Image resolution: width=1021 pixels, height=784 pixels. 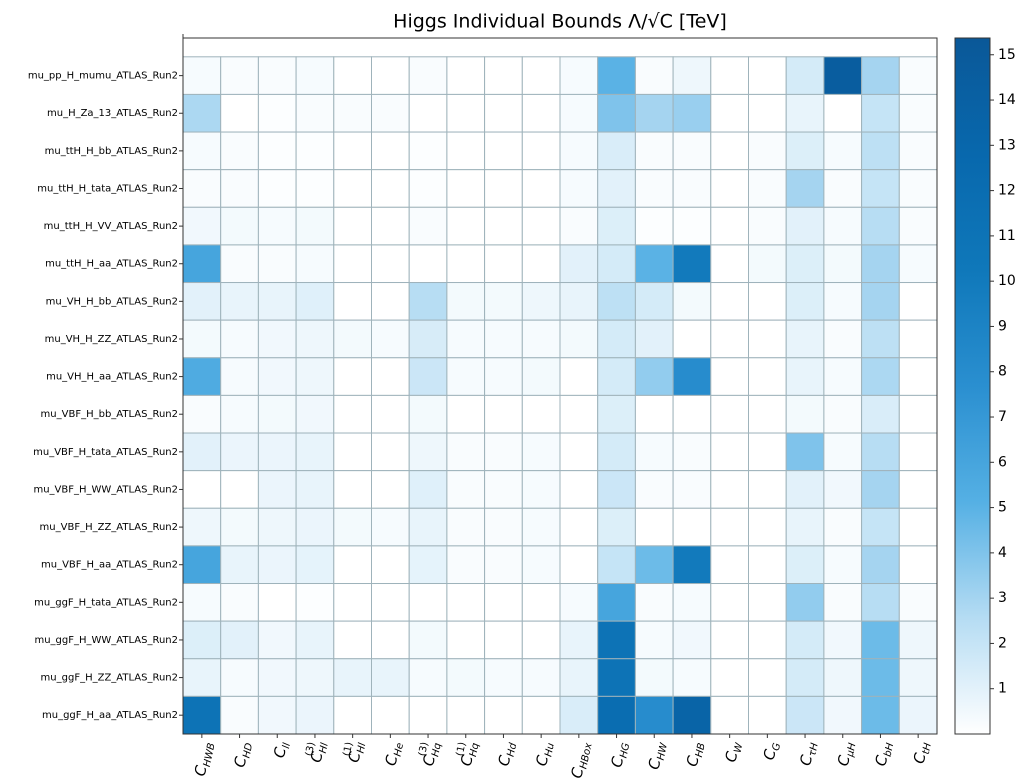 What do you see at coordinates (109, 527) in the screenshot?
I see `y-tick-label: mu_VBF_H_ZZ_ATLAS_Run2` at bounding box center [109, 527].